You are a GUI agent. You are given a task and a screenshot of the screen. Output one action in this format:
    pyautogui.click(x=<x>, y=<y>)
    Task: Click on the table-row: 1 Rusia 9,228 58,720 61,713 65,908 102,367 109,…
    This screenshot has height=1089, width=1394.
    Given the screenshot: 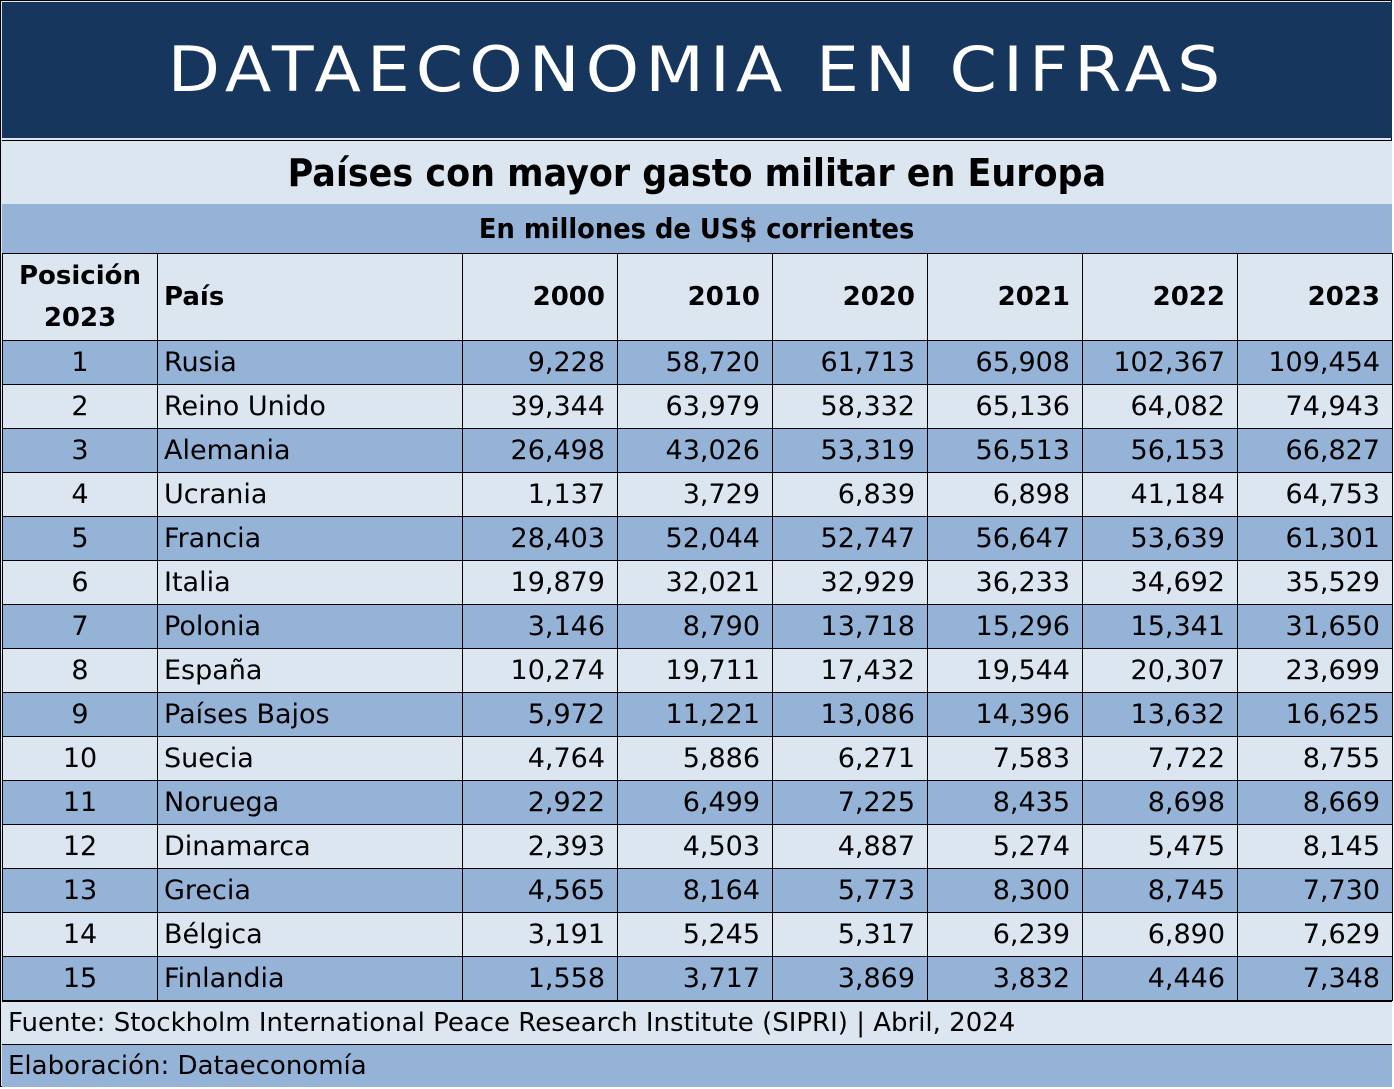 What is the action you would take?
    pyautogui.click(x=697, y=362)
    